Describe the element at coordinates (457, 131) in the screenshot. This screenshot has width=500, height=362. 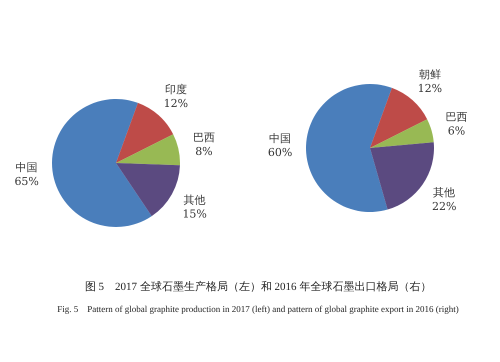
I see `data-label: 6%` at that location.